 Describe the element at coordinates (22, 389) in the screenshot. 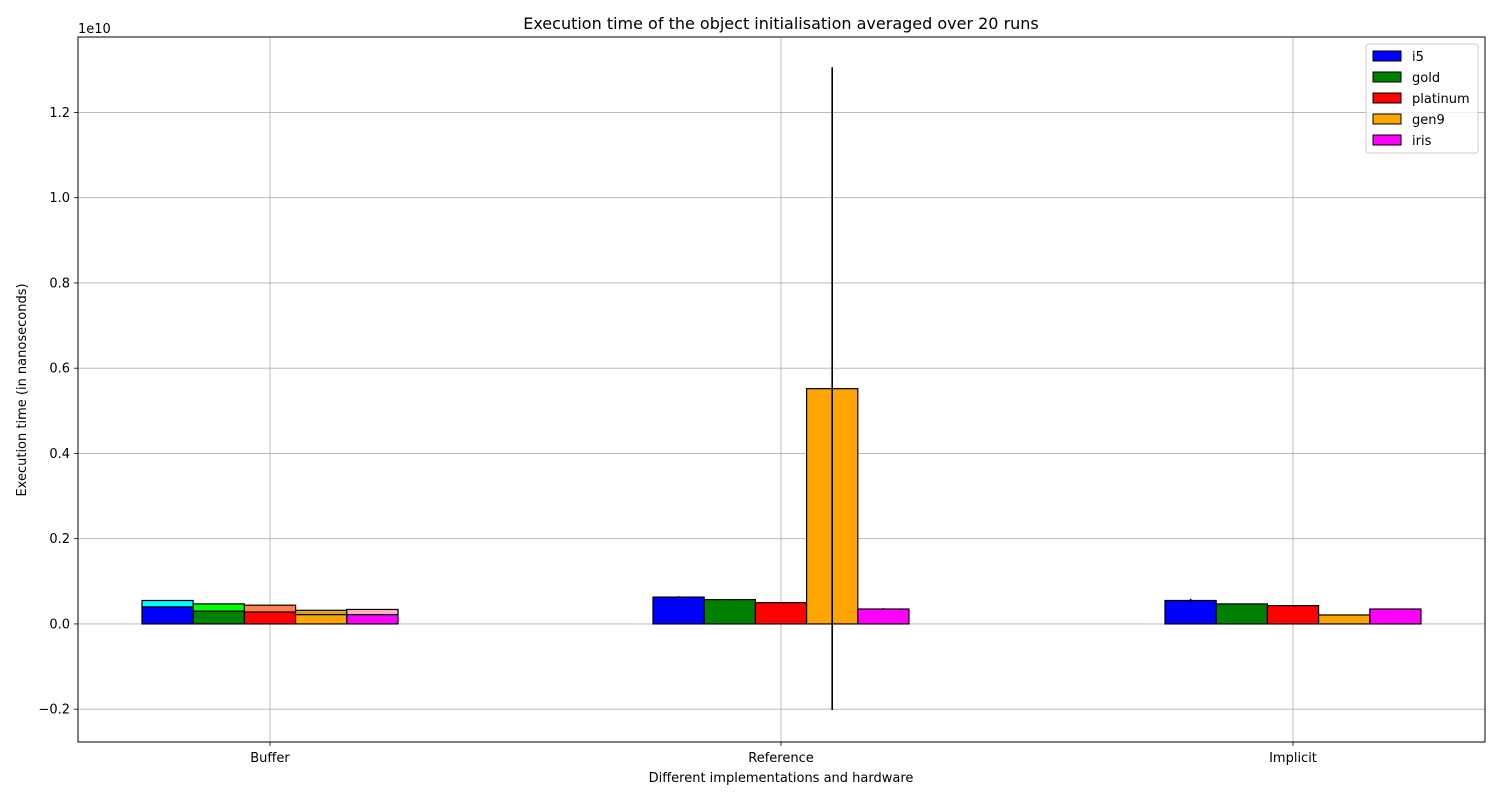

I see `y-axis-label: Execution time (in nanoseconds)` at that location.